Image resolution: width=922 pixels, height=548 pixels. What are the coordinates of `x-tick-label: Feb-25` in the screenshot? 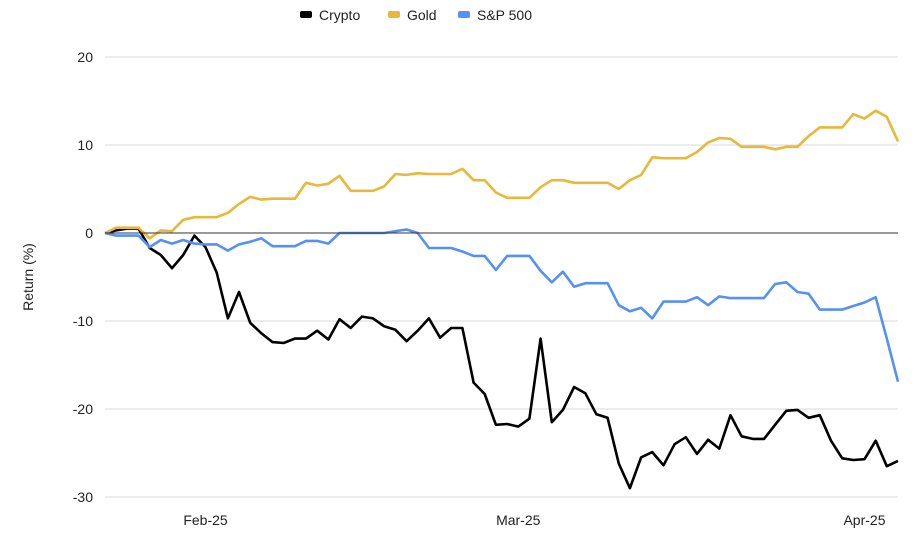 It's located at (205, 520).